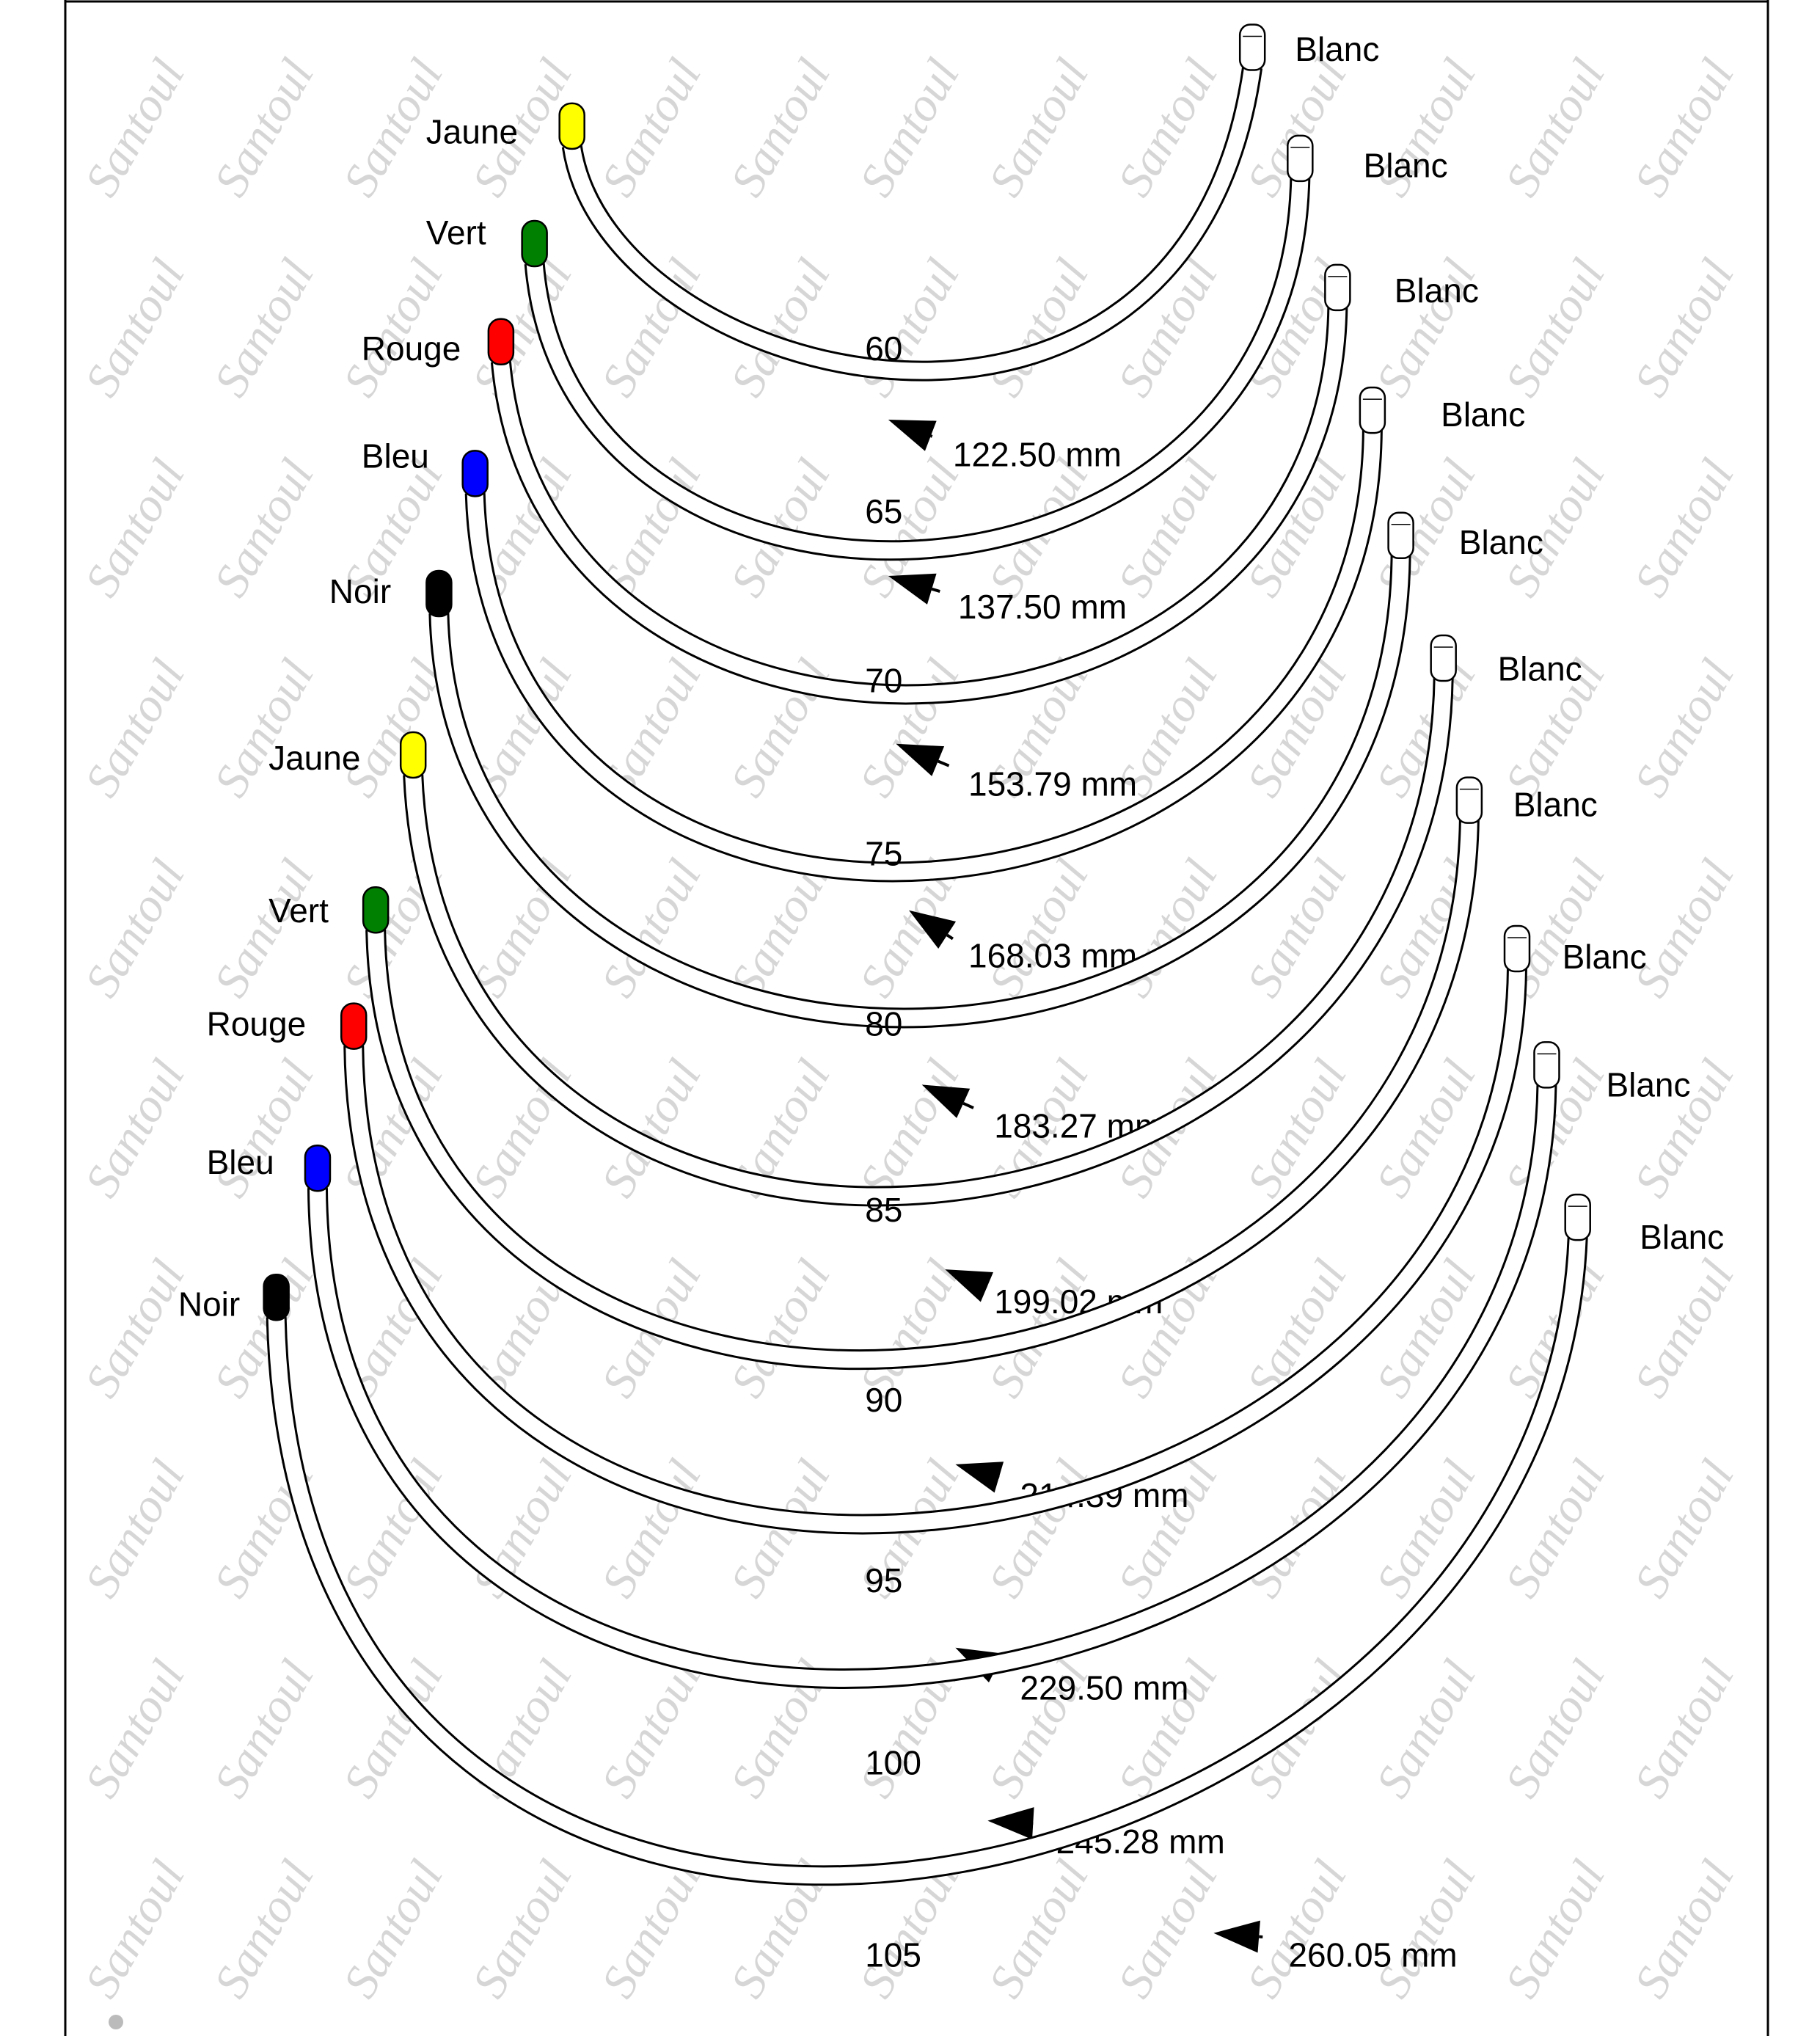  I want to click on length-label: 122.50 mm, so click(1037, 455).